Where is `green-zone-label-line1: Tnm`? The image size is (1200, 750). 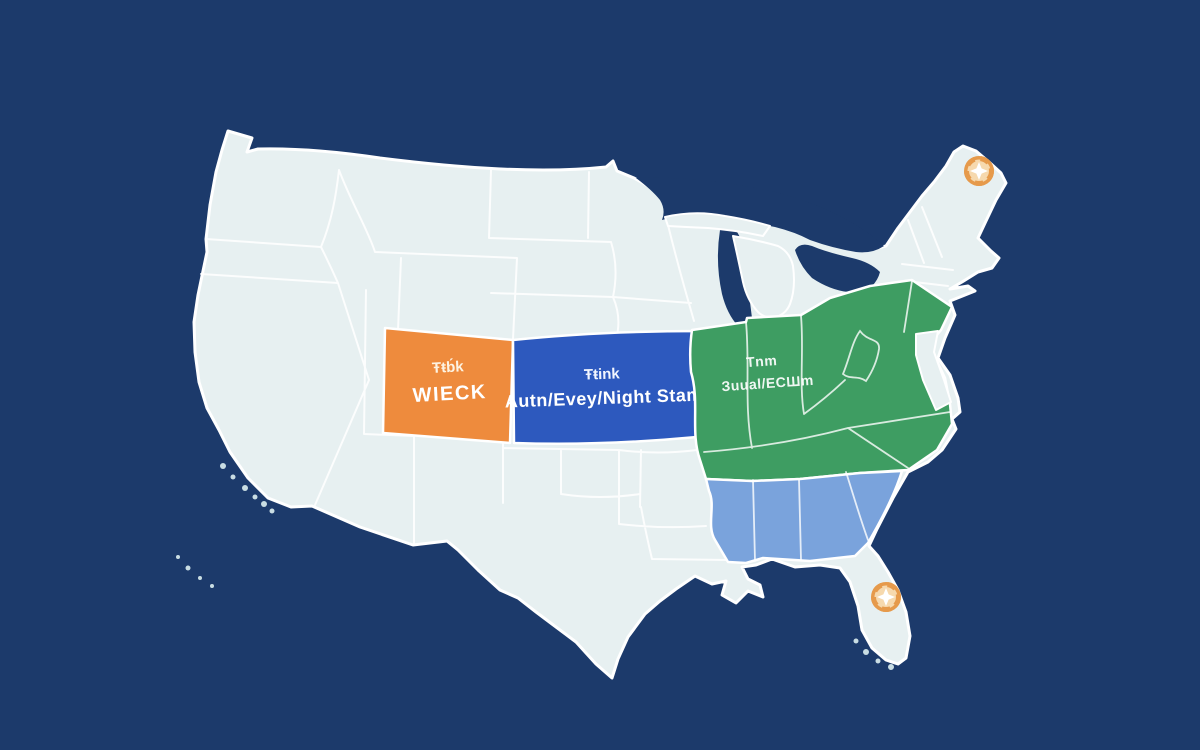 green-zone-label-line1: Tnm is located at coordinates (762, 361).